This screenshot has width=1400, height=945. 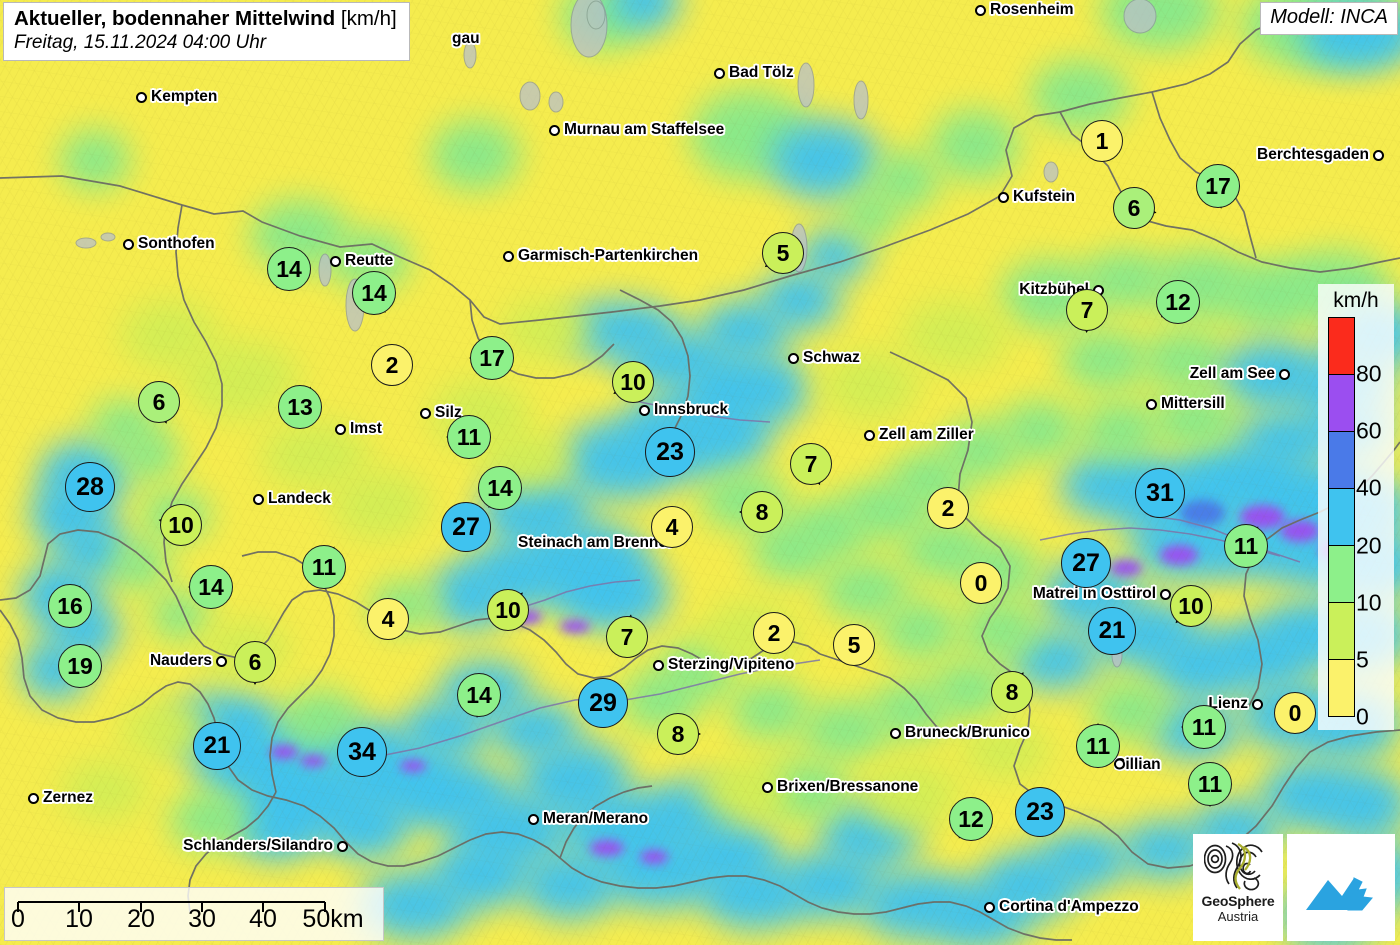 I want to click on city-name: Zell am Ziller, so click(x=926, y=434).